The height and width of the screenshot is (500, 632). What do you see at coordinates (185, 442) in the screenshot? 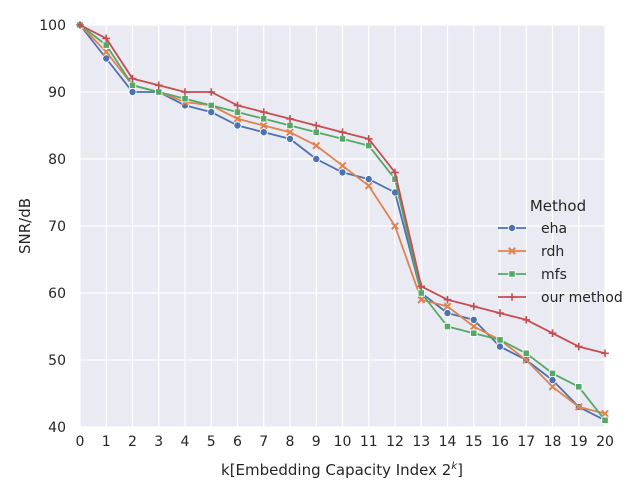
I see `x-tick-label: 4` at bounding box center [185, 442].